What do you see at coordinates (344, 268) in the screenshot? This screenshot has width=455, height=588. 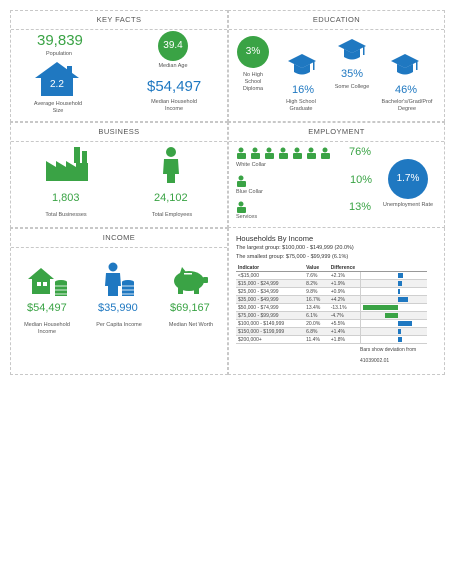 I see `header-difference: Difference` at bounding box center [344, 268].